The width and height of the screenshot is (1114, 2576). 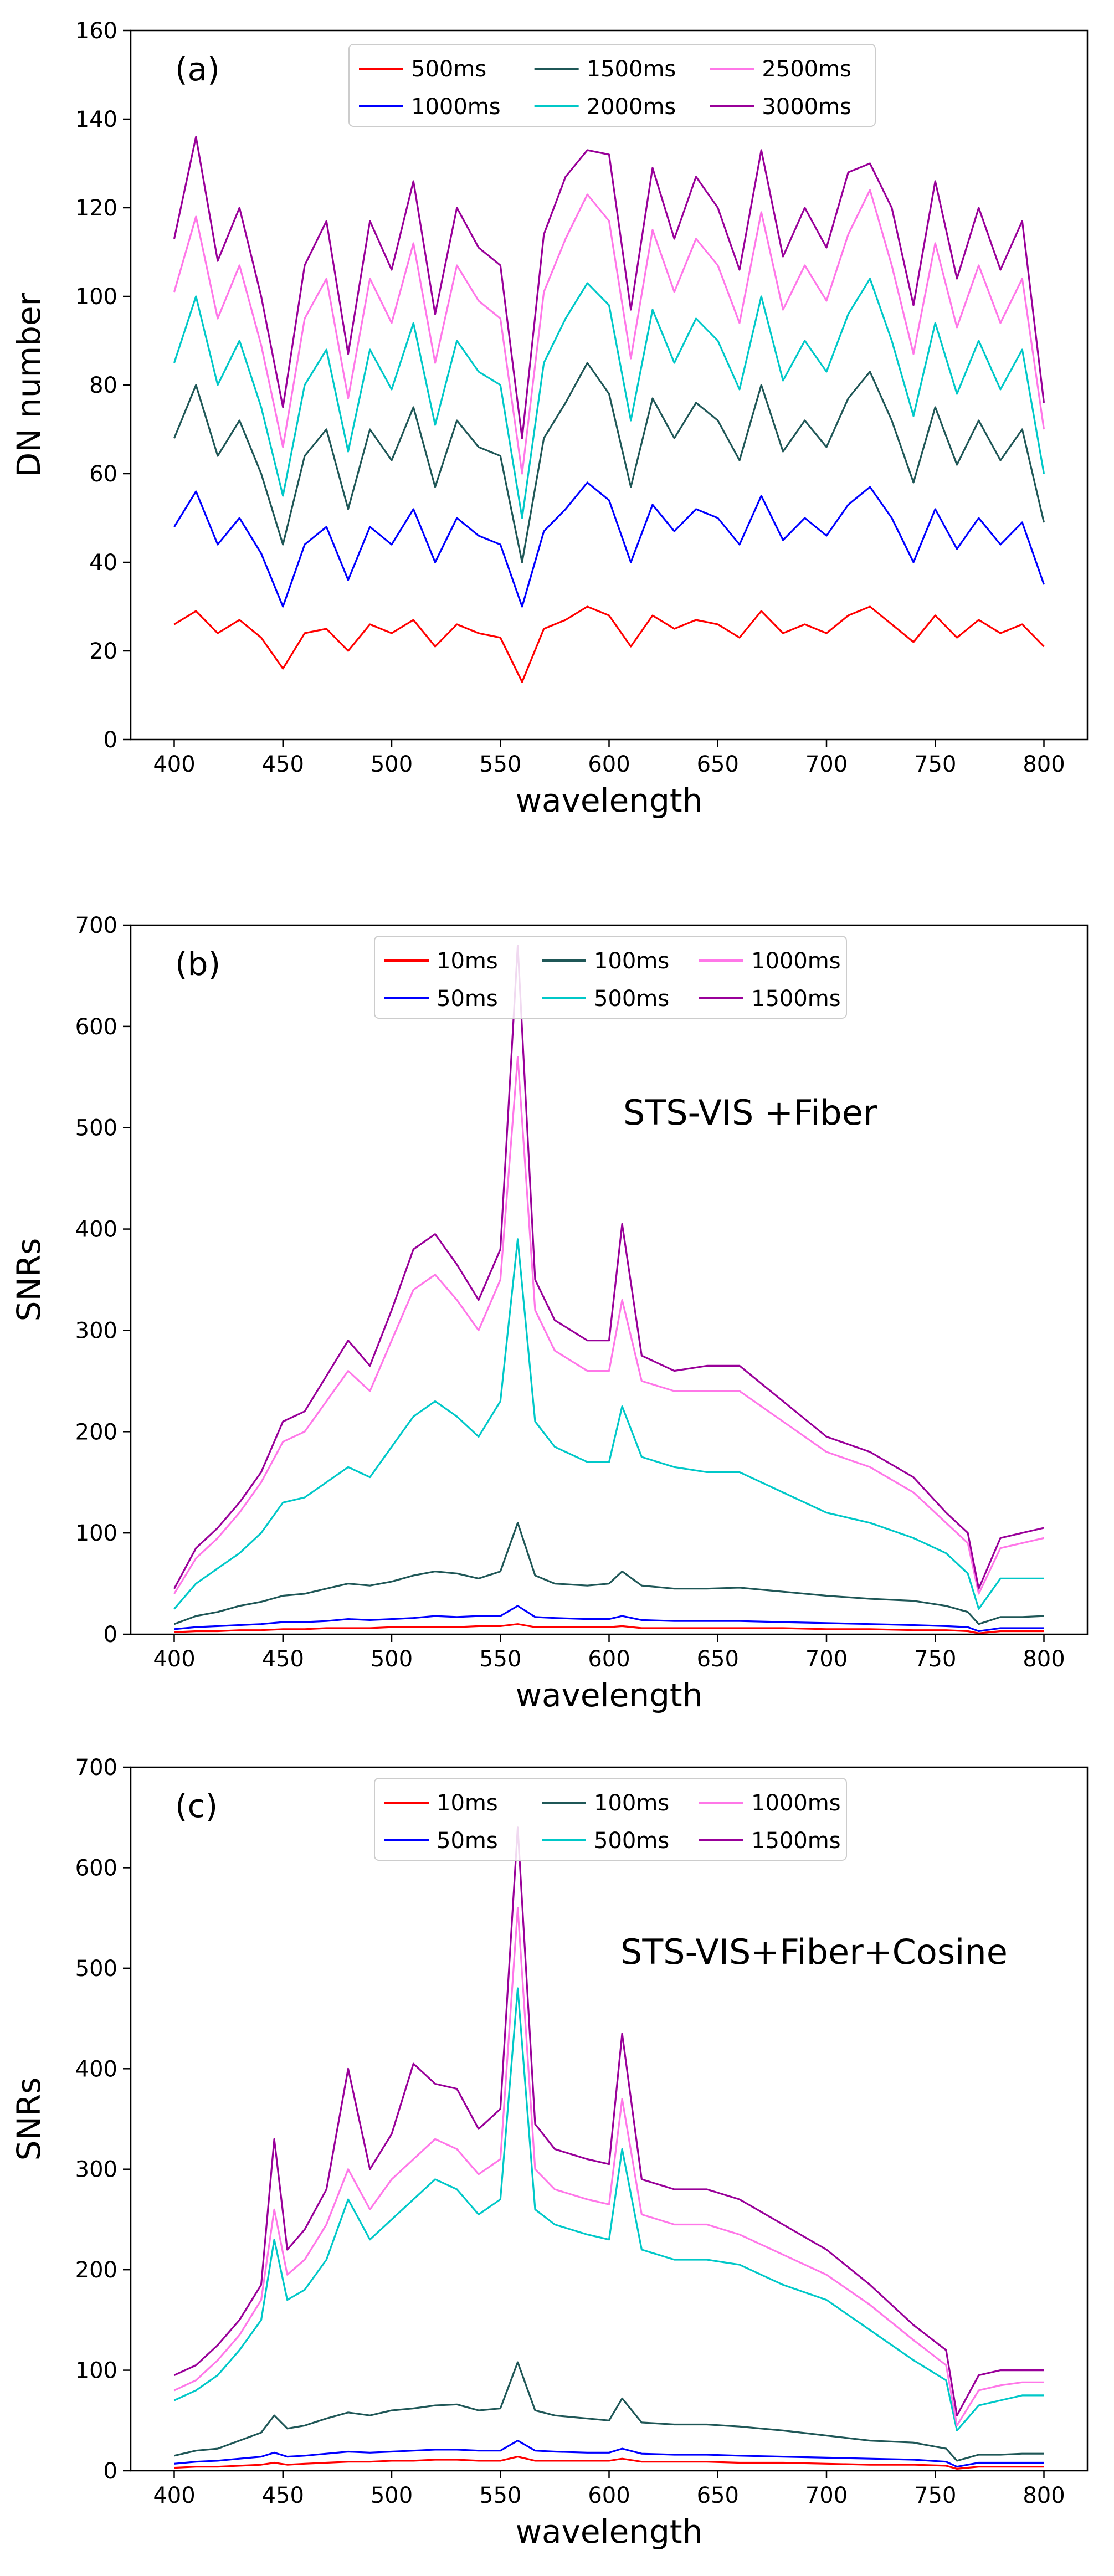 What do you see at coordinates (103, 563) in the screenshot?
I see `y-tick-label: 40` at bounding box center [103, 563].